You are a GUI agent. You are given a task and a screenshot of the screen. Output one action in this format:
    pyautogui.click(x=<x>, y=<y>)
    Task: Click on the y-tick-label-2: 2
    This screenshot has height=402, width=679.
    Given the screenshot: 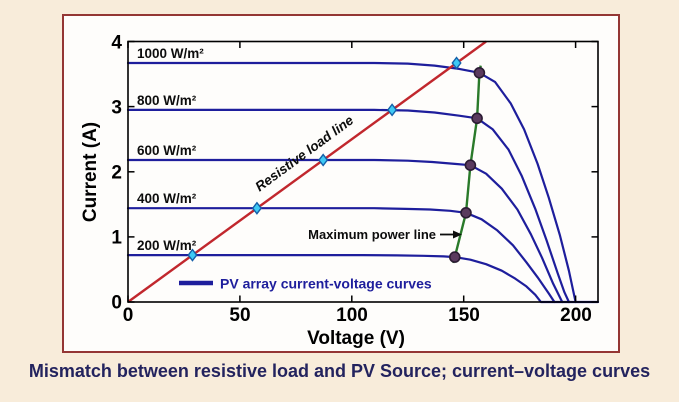 What is the action you would take?
    pyautogui.click(x=116, y=173)
    